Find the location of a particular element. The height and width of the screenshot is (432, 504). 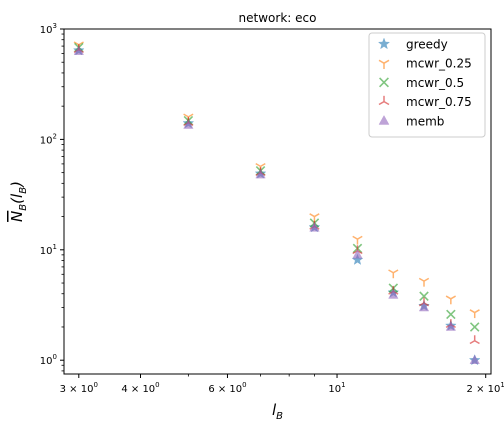

y-axis-label-arg: (l is located at coordinates (17, 198).